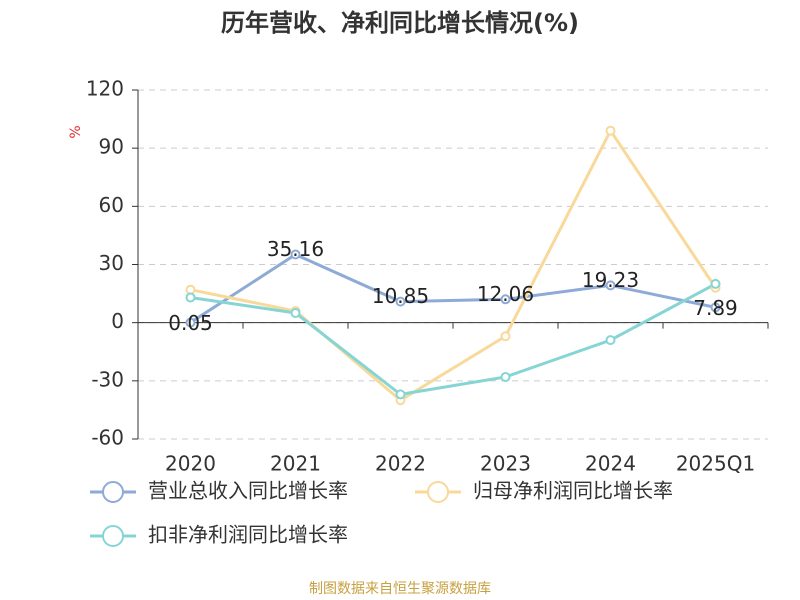  I want to click on x-tick-label: 2020, so click(190, 464).